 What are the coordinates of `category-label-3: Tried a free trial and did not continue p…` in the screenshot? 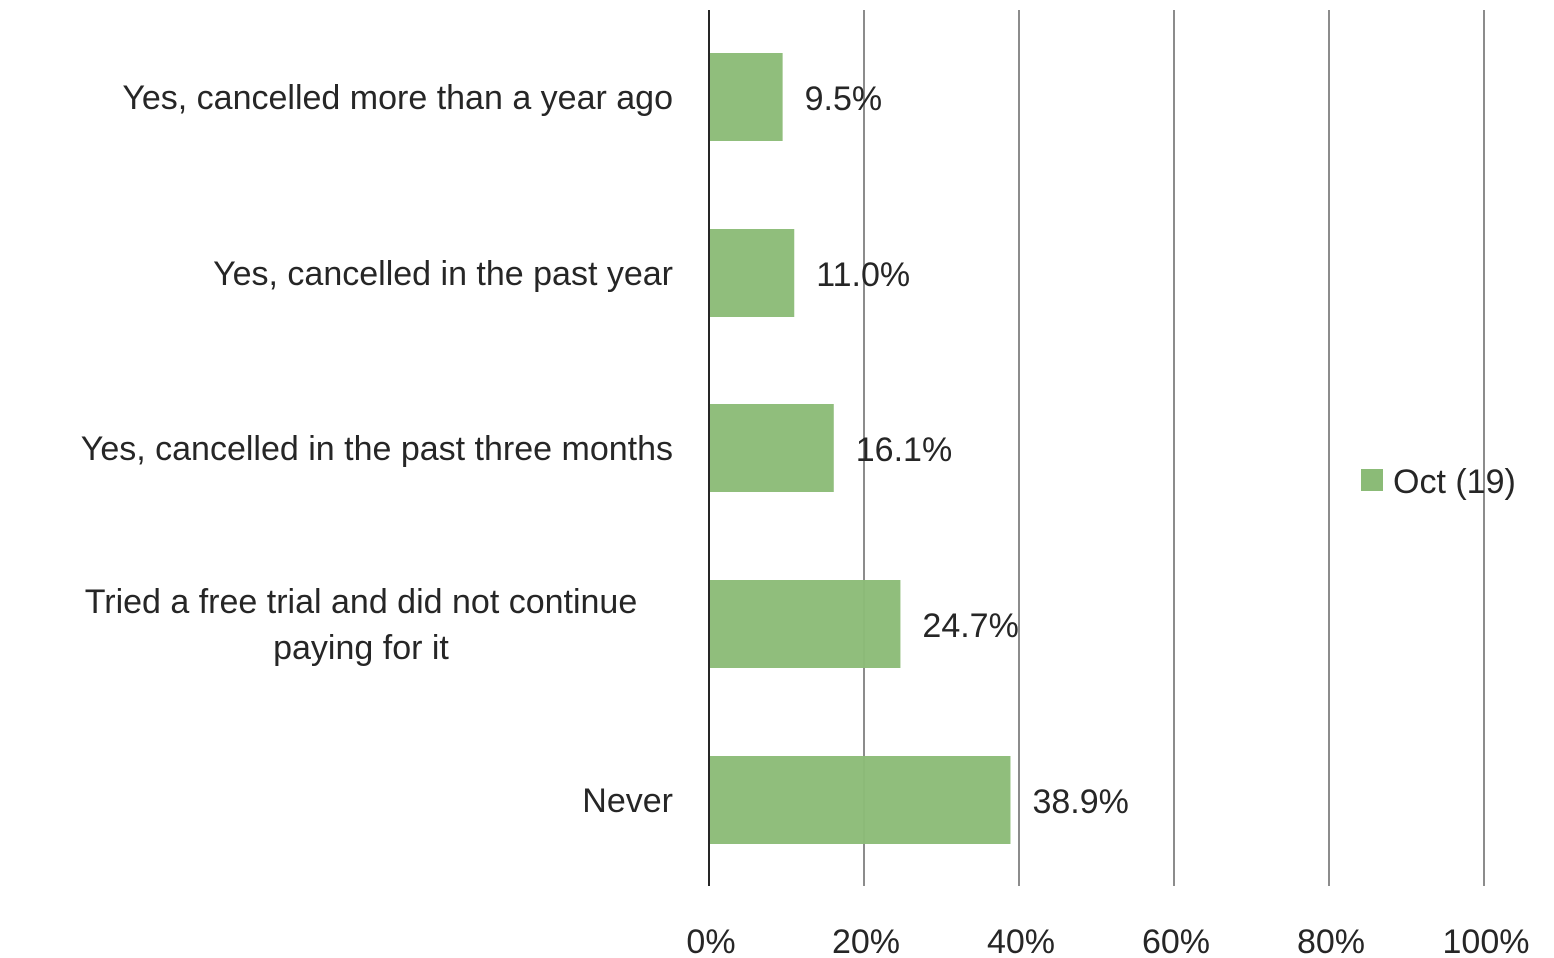 It's located at (361, 625).